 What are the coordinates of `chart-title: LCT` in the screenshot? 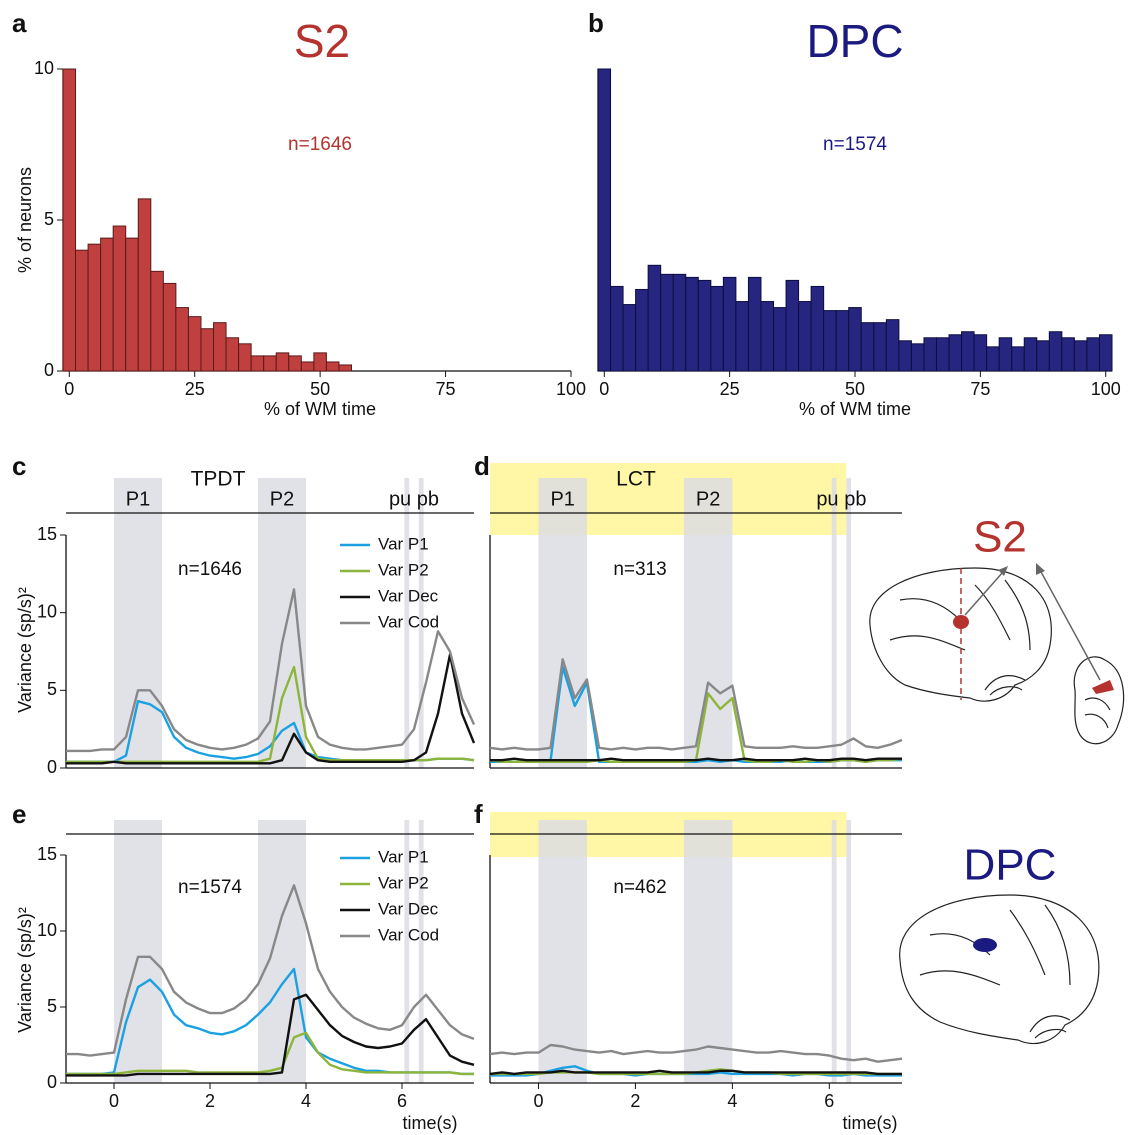 It's located at (636, 479).